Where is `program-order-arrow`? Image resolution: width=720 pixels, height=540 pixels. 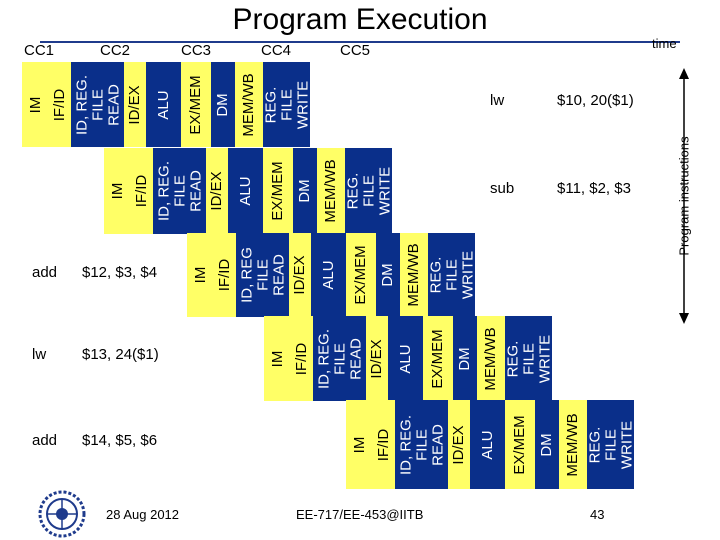
program-order-arrow is located at coordinates (684, 196).